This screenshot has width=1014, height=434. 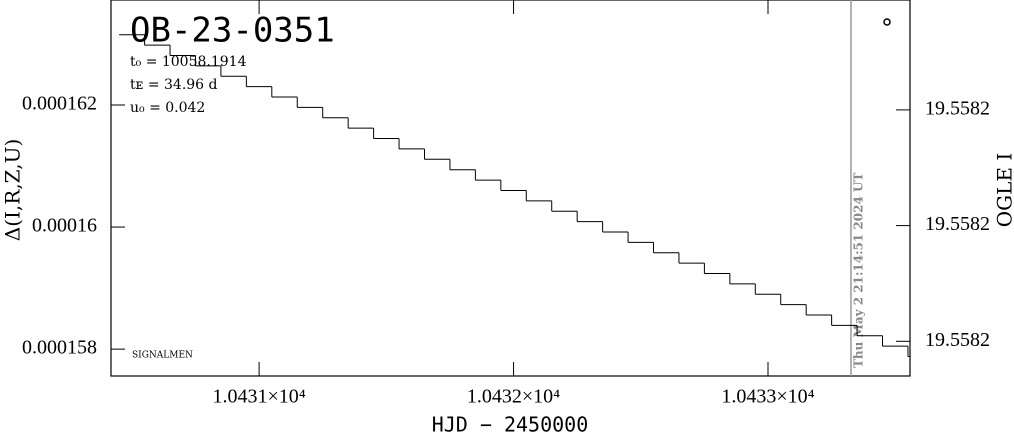 What do you see at coordinates (232, 31) in the screenshot?
I see `chart-title: OB-23-0351` at bounding box center [232, 31].